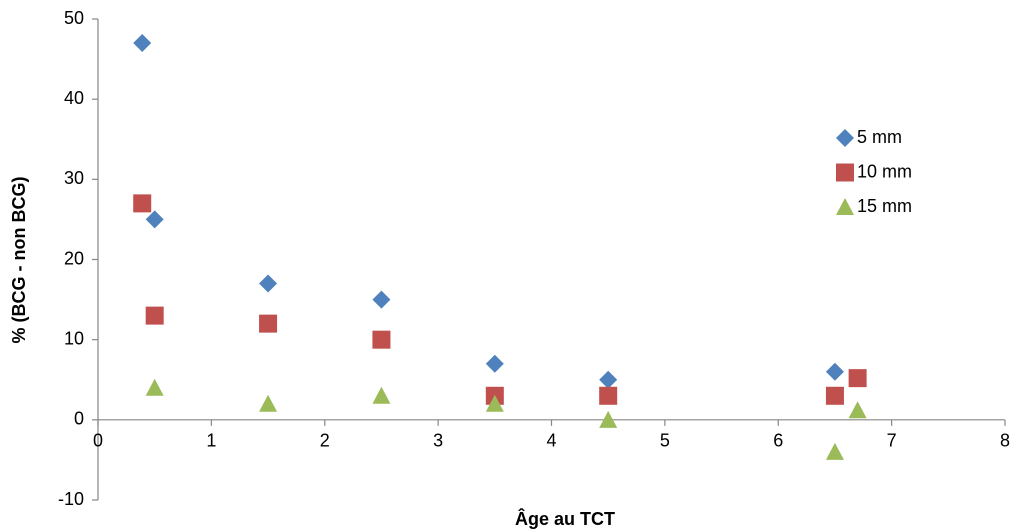  I want to click on x-tick-label: 2, so click(325, 441).